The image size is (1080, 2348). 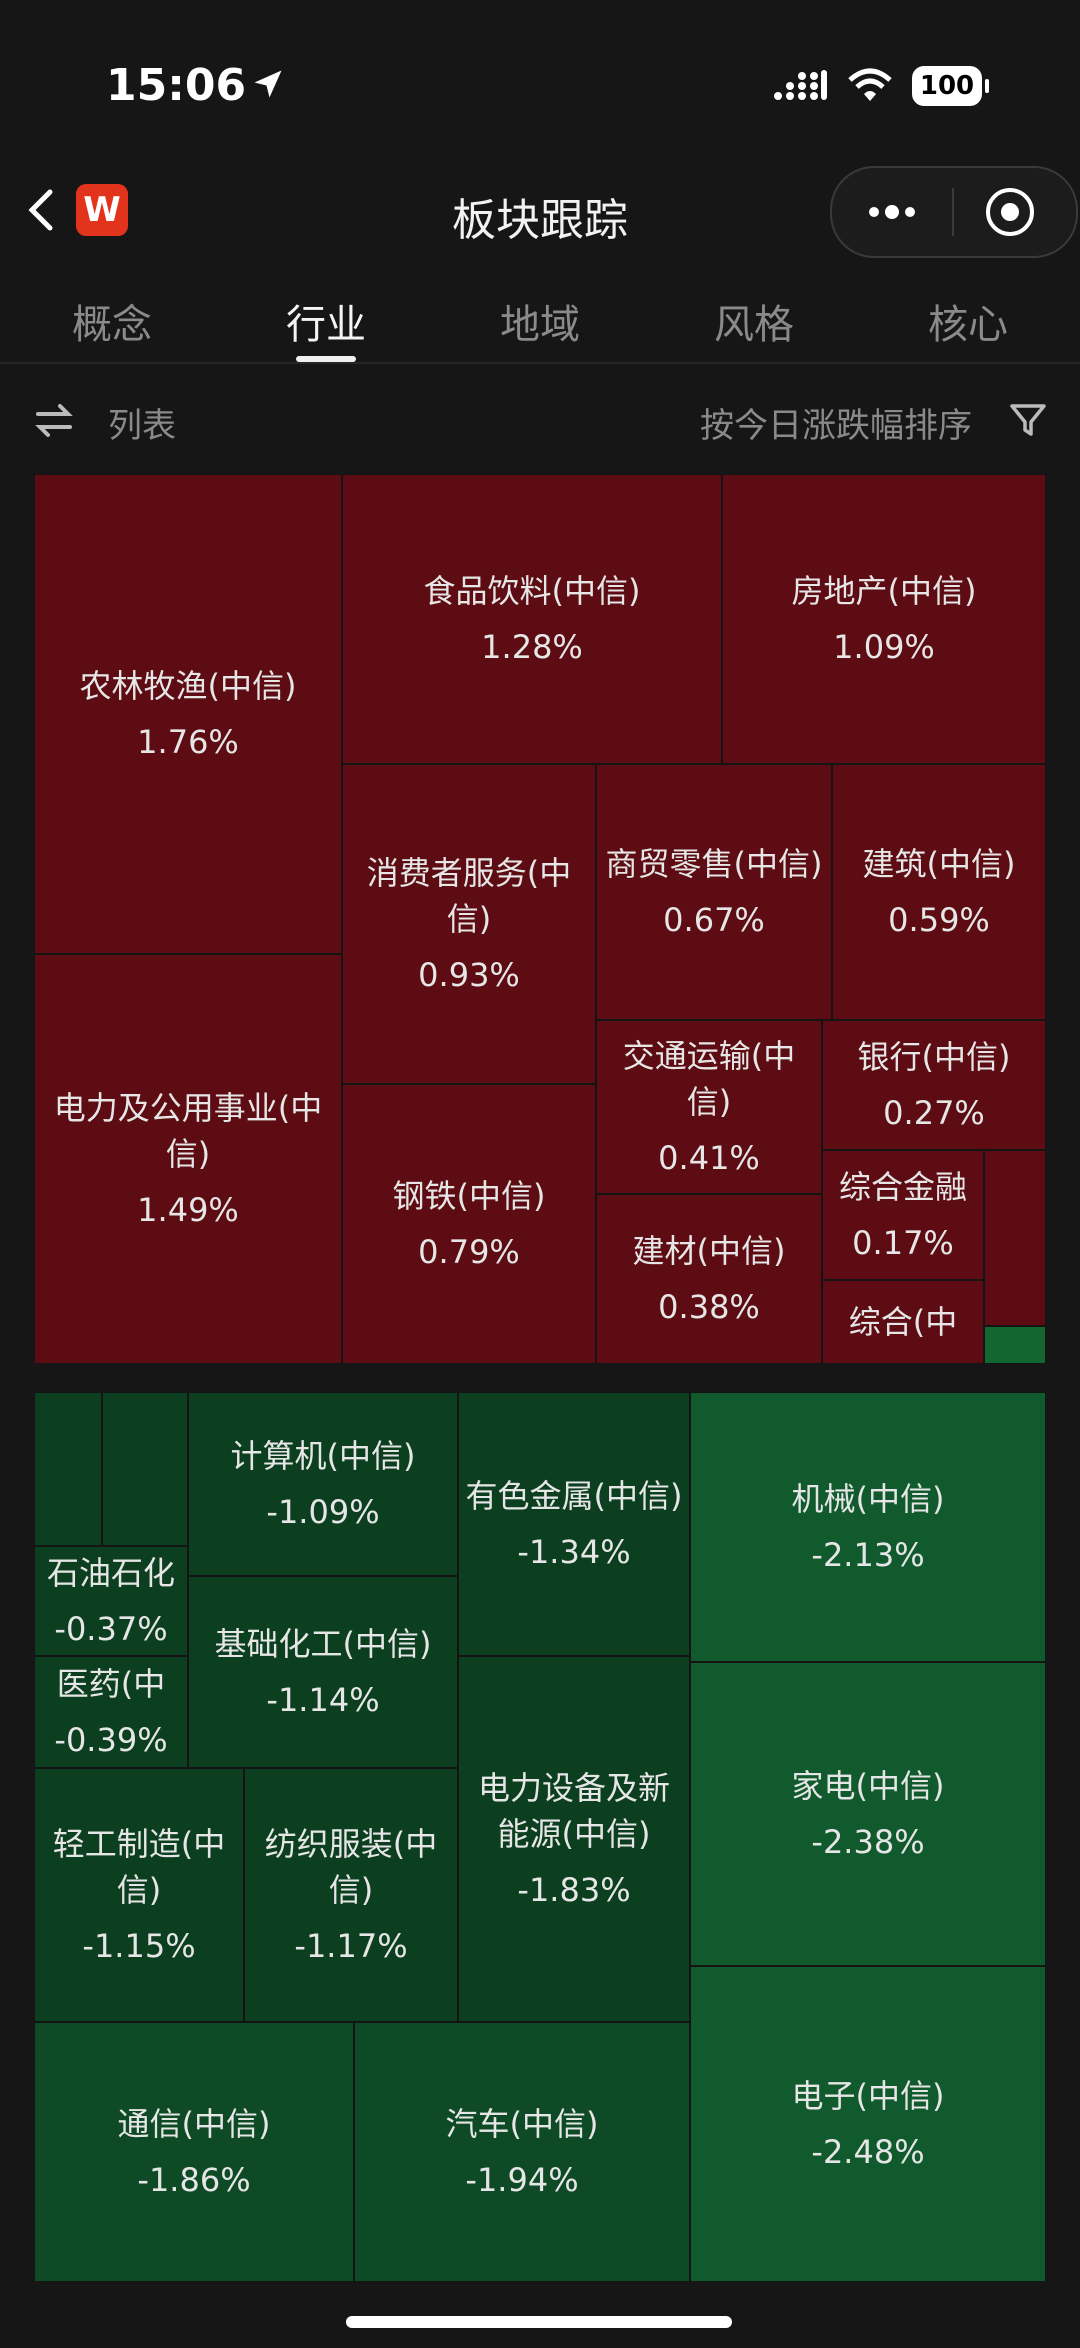 What do you see at coordinates (532, 619) in the screenshot?
I see `sector-tile: 食品饮料(中信) 1.28%` at bounding box center [532, 619].